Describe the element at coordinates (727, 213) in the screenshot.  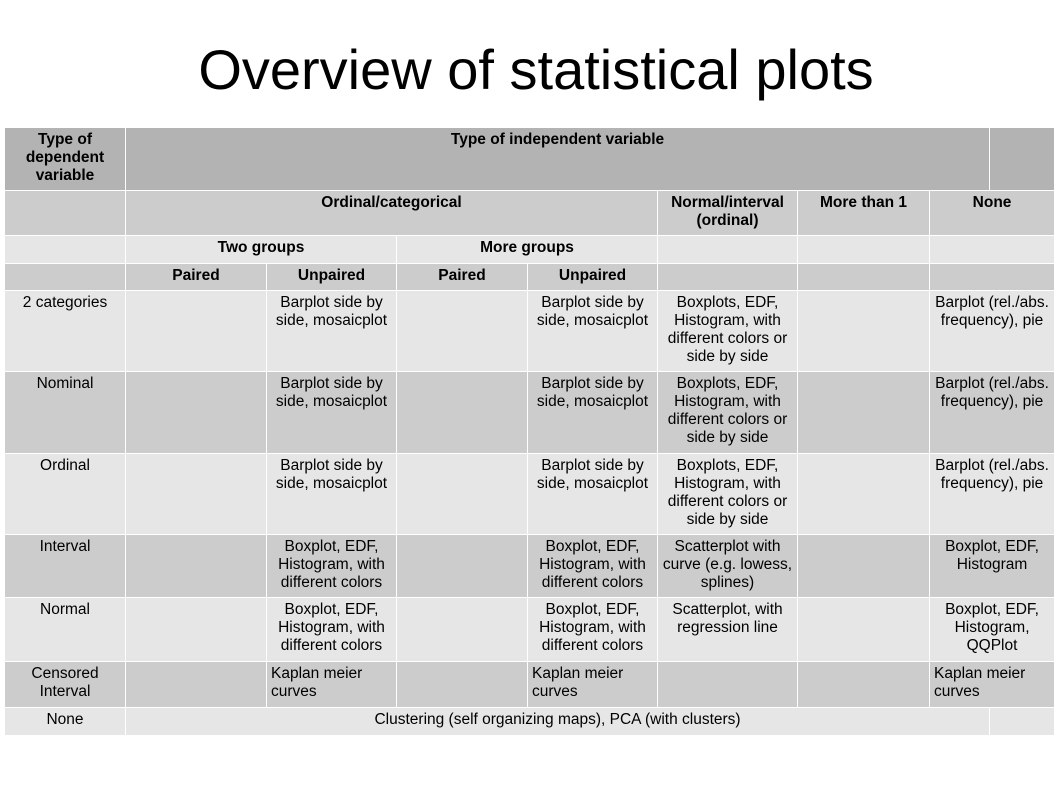
I see `header-normal-interval: Normal/interval (ordinal)` at that location.